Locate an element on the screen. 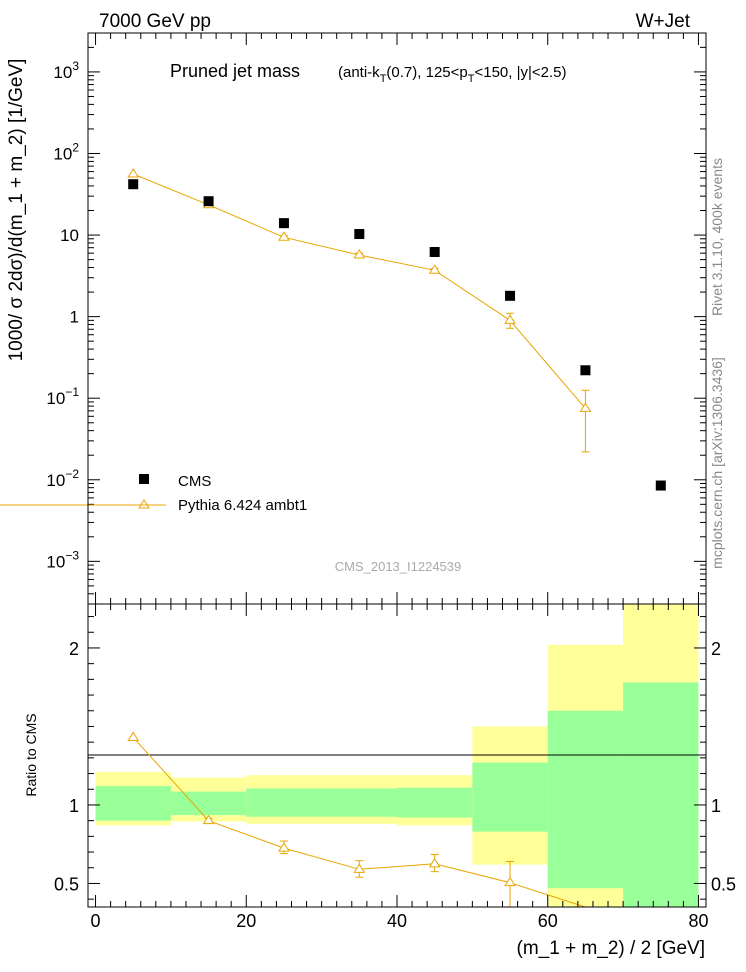  legend: CMS Pythia 6.424 ambt1 is located at coordinates (153, 493).